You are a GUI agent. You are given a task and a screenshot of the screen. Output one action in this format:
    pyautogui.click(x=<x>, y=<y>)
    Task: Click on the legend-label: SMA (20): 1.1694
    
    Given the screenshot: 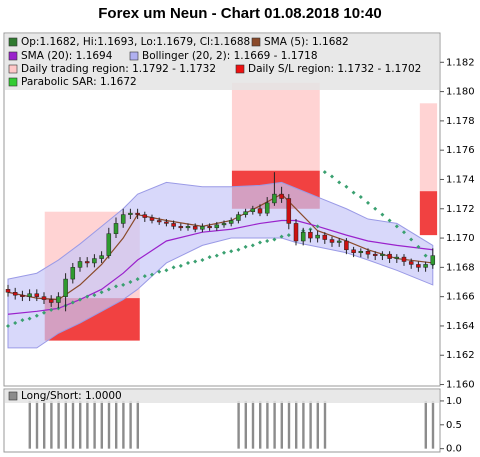 What is the action you would take?
    pyautogui.click(x=67, y=56)
    